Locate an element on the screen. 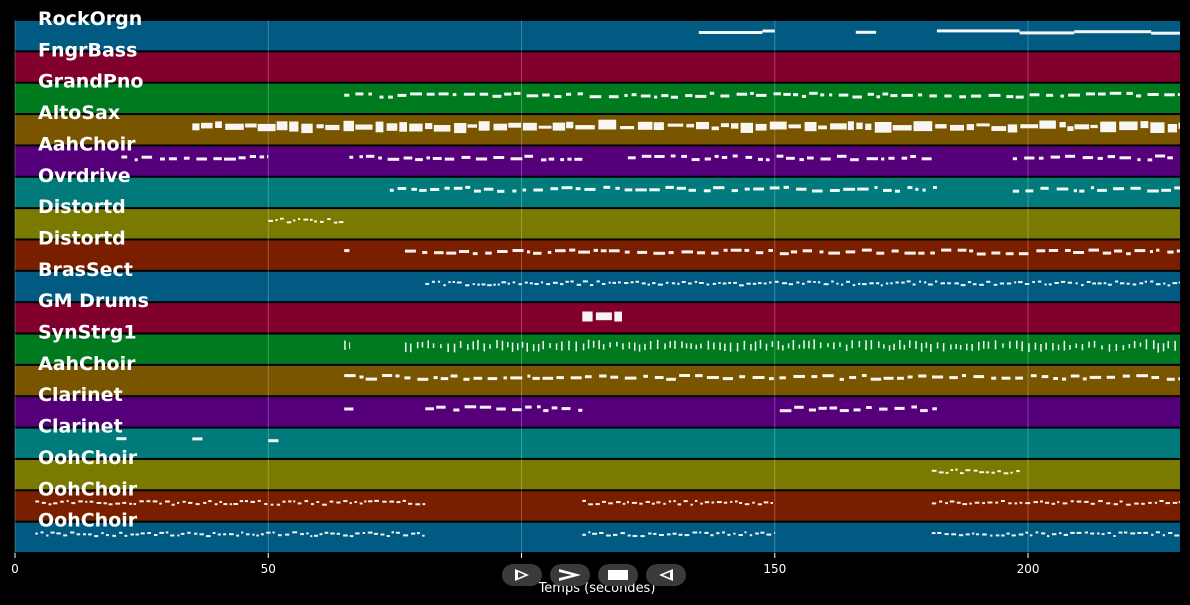 Image resolution: width=1190 pixels, height=605 pixels. play-outline-icon is located at coordinates (522, 575).